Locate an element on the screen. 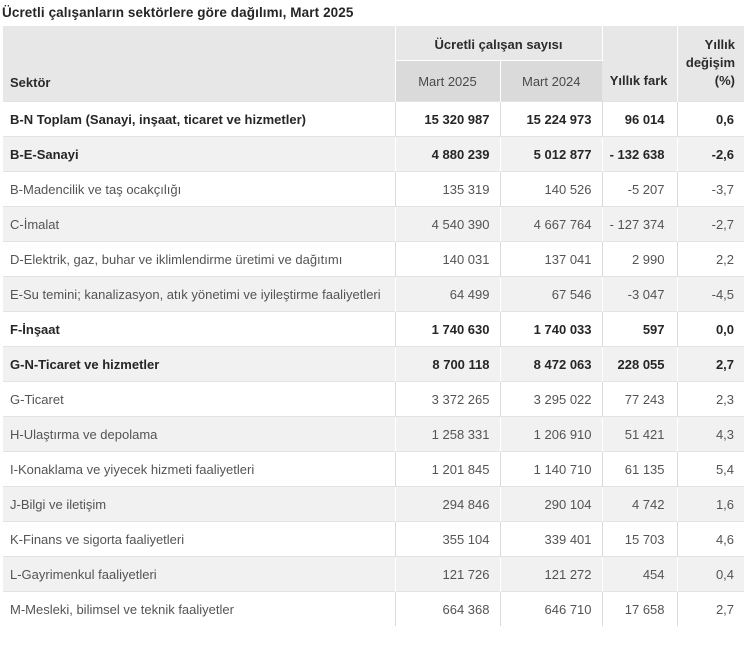 The image size is (750, 660). cell-m2024: 140 526 is located at coordinates (551, 189).